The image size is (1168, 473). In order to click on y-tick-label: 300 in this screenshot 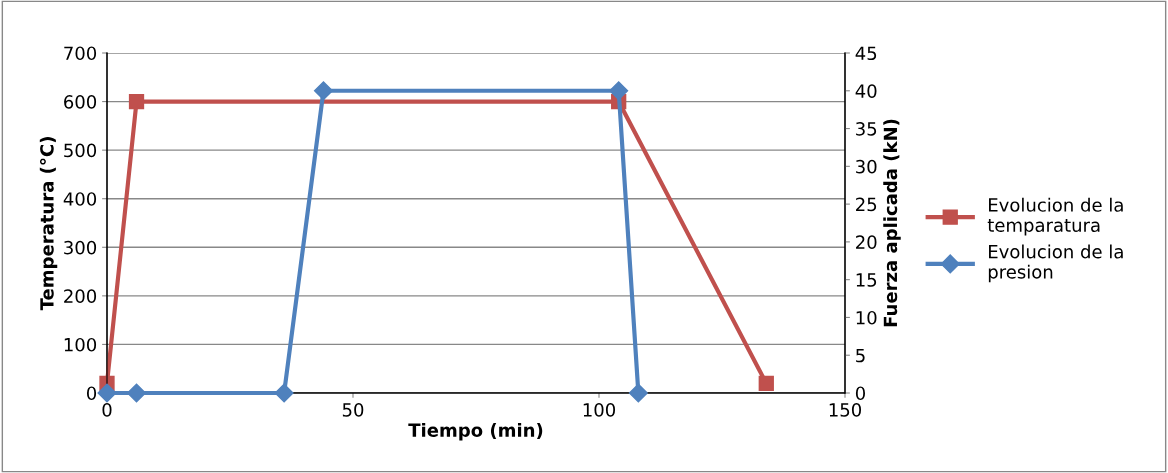, I will do `click(80, 247)`.